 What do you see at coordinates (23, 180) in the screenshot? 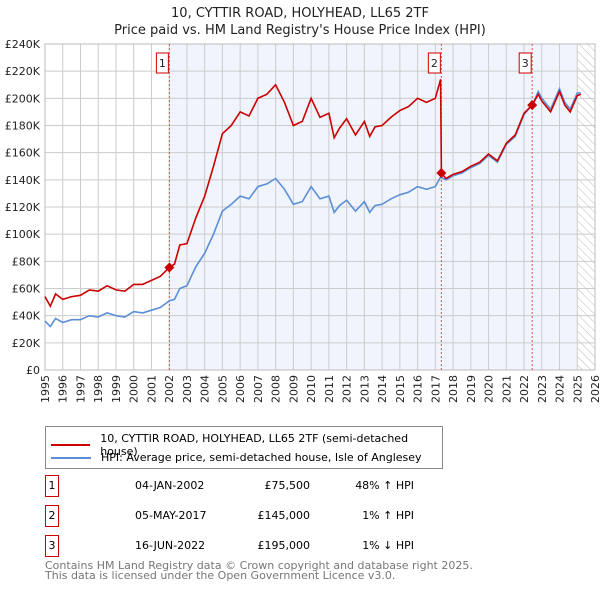
I see `y-tick-label: £140K` at bounding box center [23, 180].